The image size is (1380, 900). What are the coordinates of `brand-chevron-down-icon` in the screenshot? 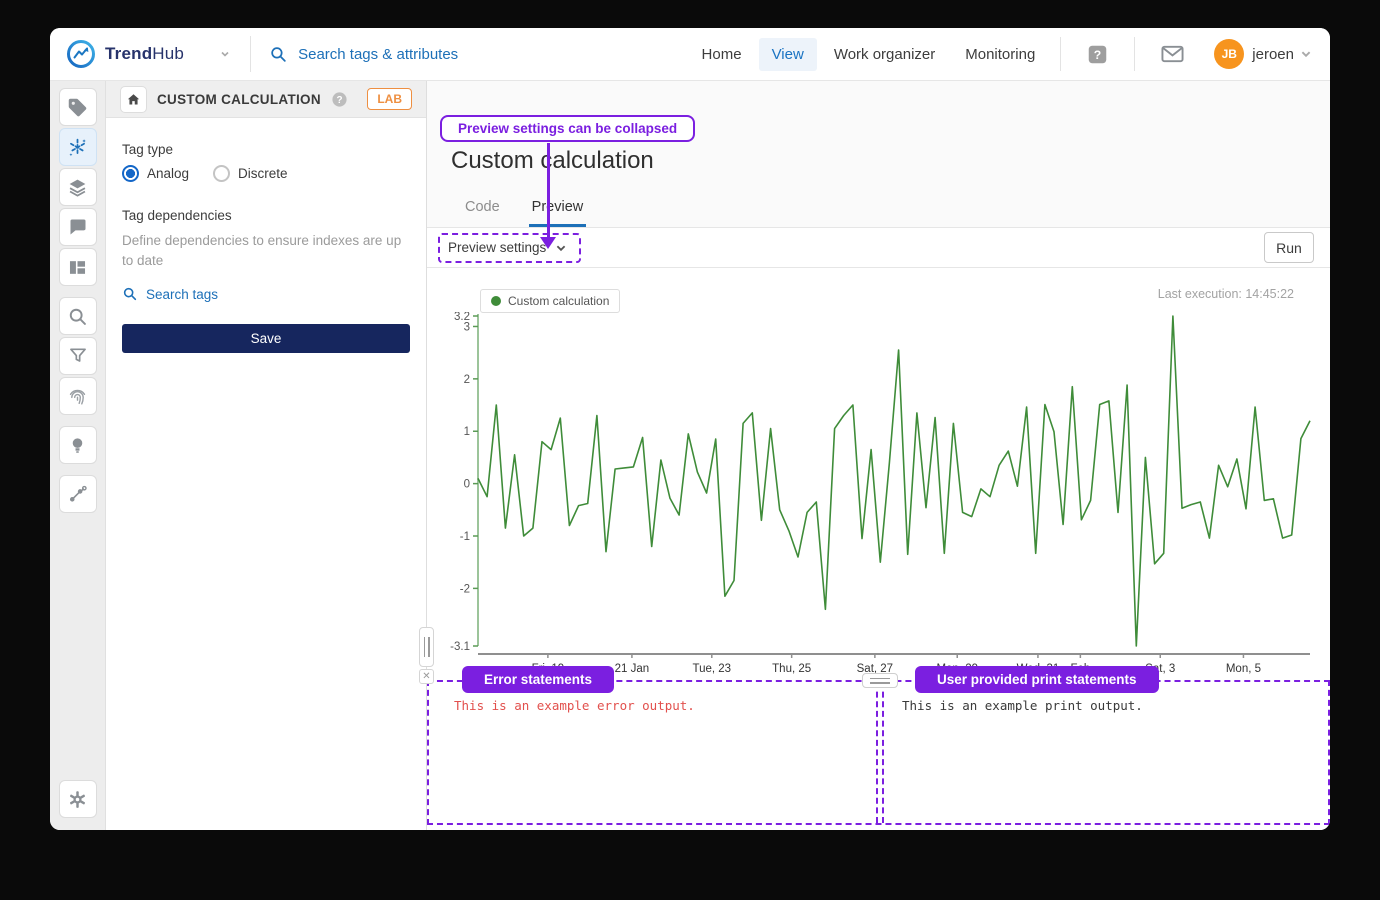 It's located at (225, 54).